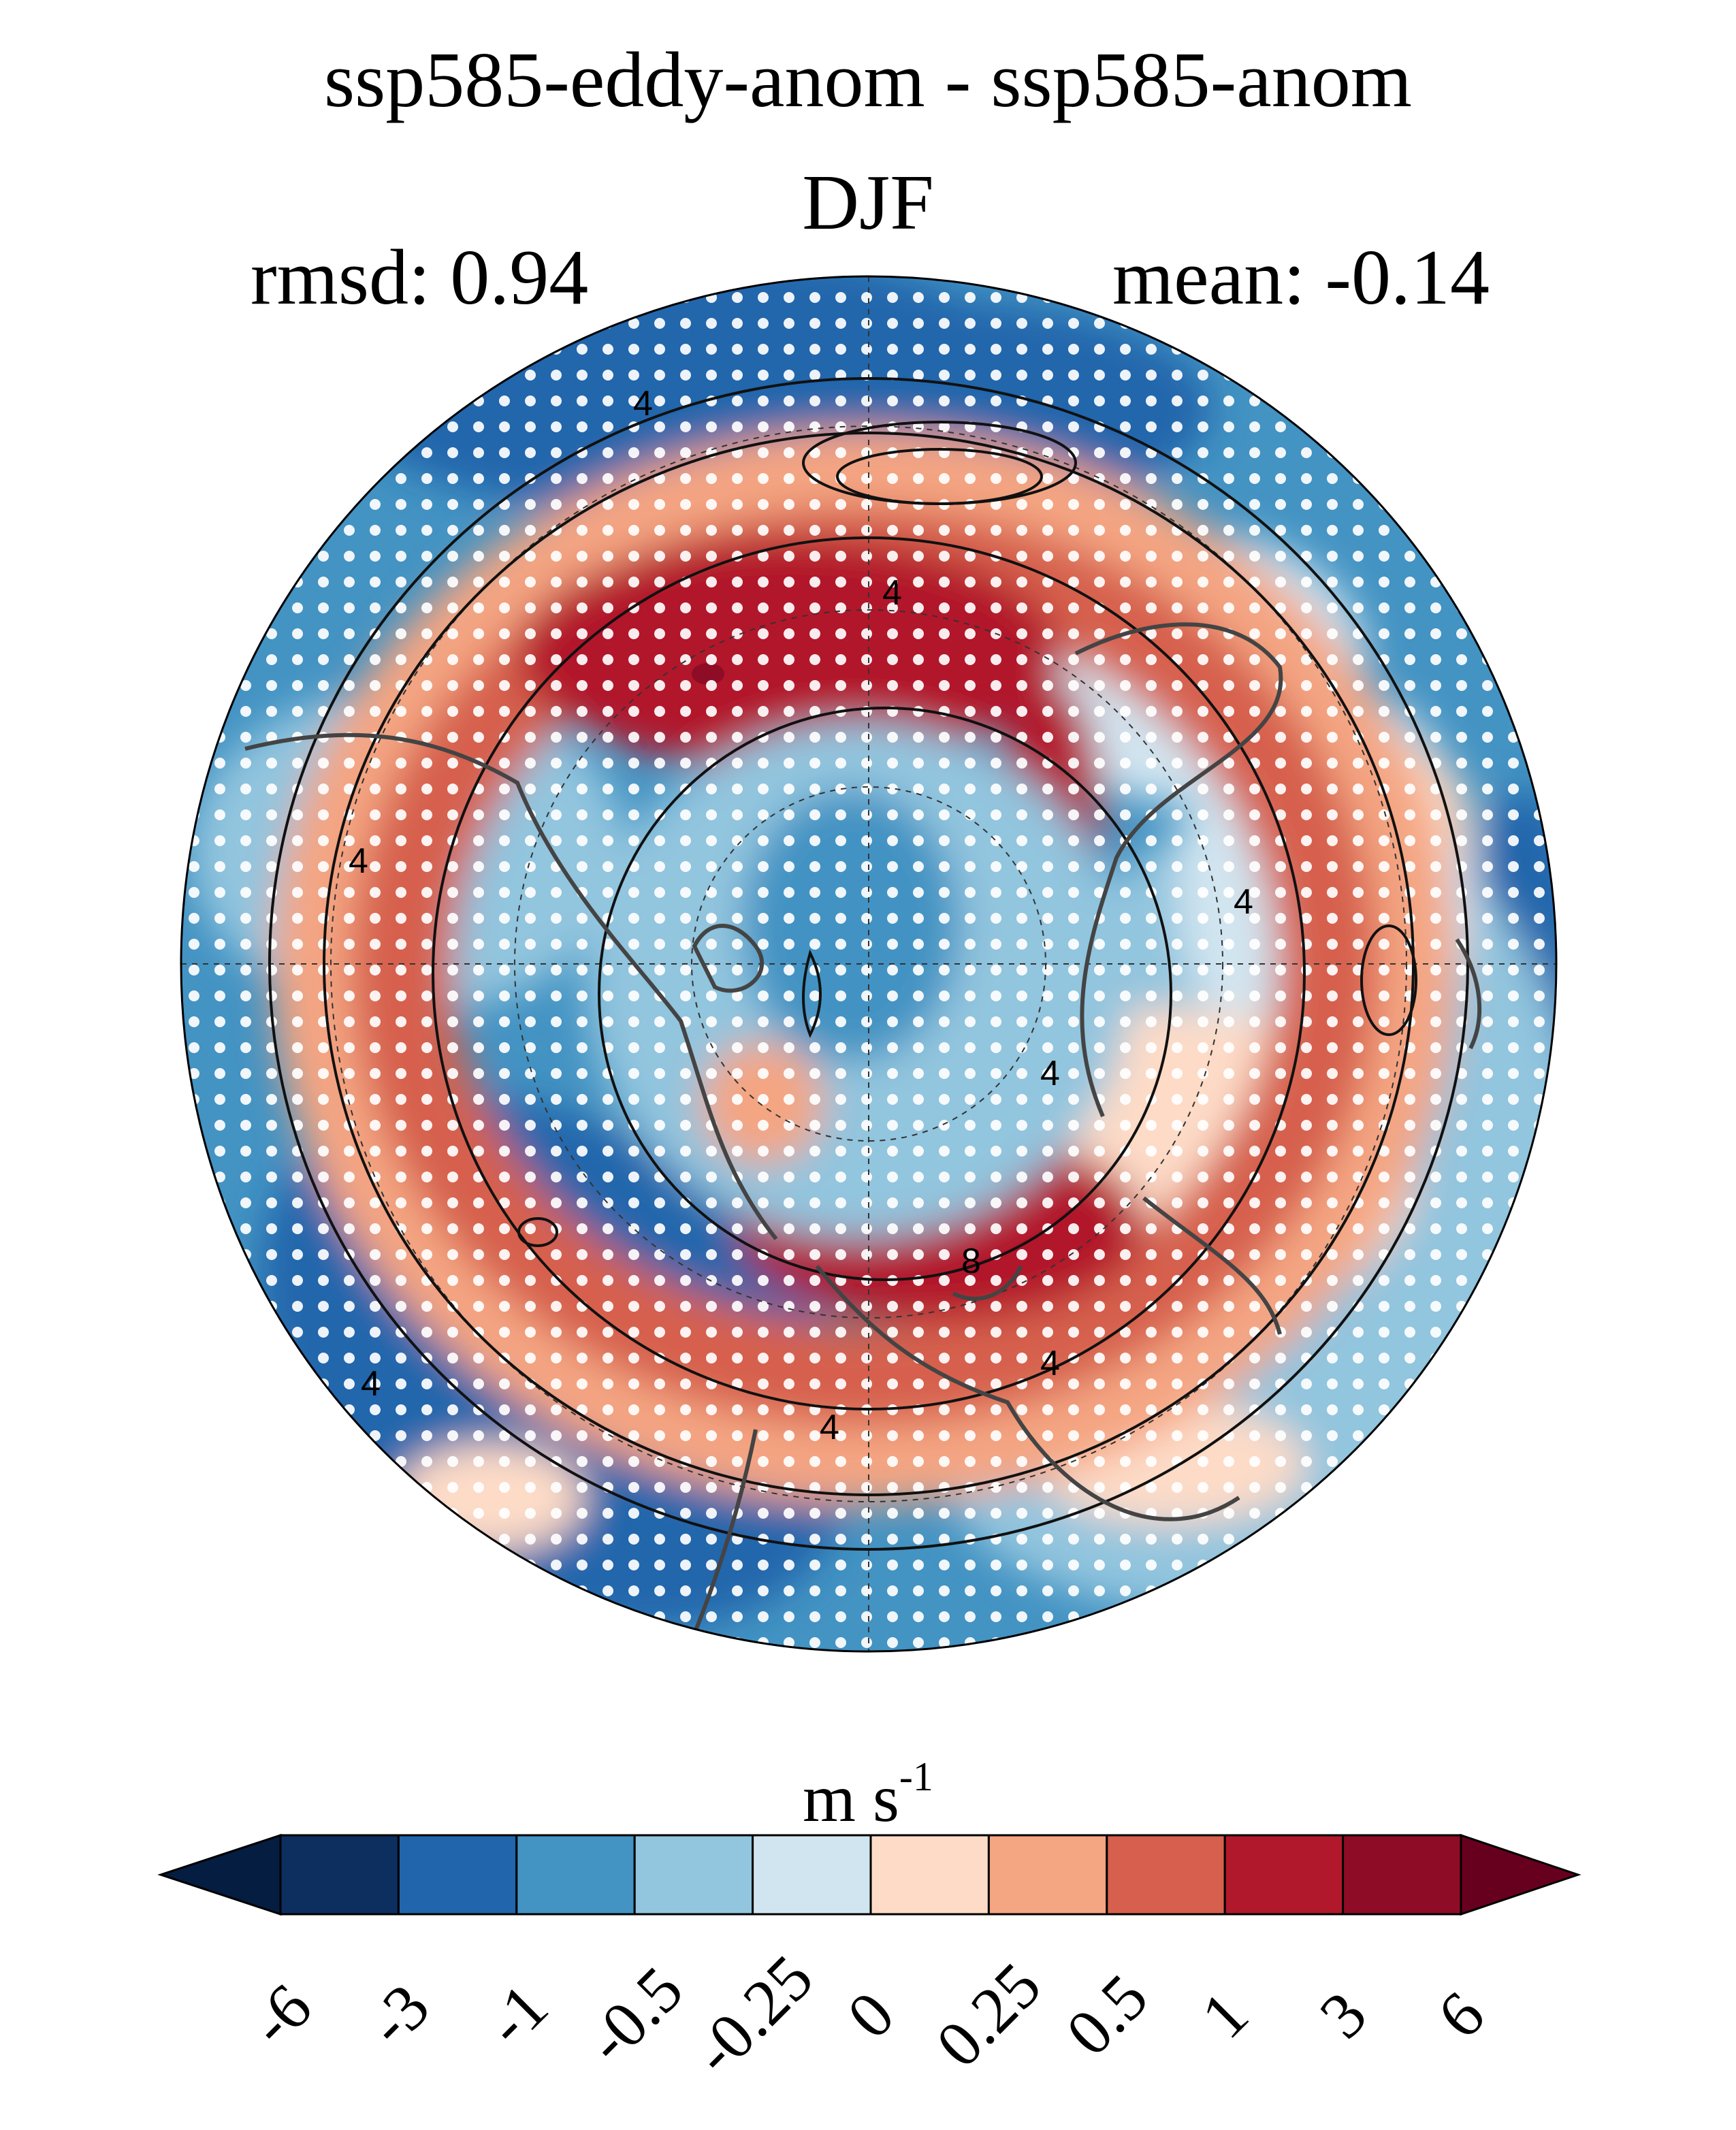 The width and height of the screenshot is (1736, 2130). Describe the element at coordinates (219, 1874) in the screenshot. I see `colorbar-min-triangle` at that location.